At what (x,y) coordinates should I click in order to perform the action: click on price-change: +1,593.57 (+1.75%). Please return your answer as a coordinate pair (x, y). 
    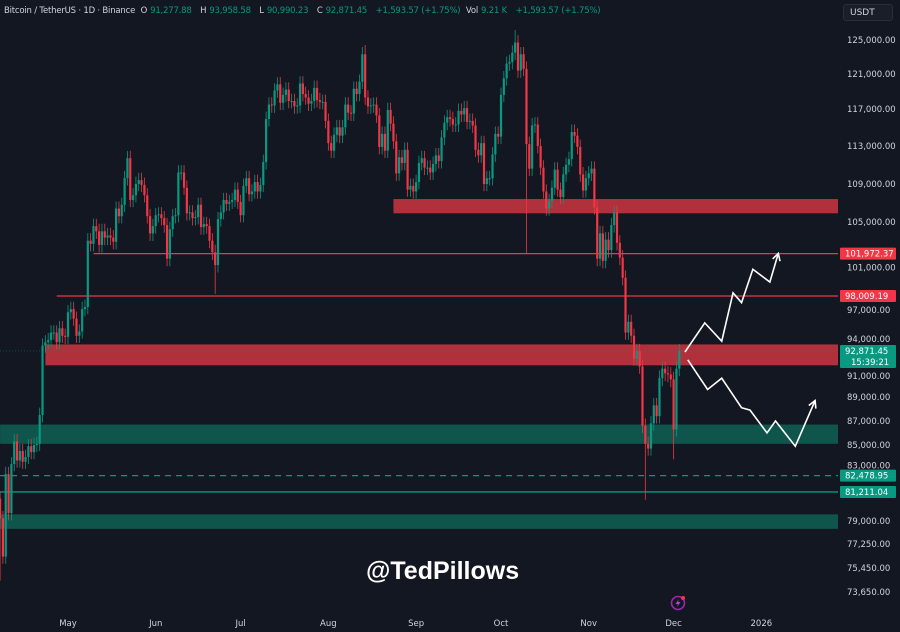
    Looking at the image, I should click on (418, 11).